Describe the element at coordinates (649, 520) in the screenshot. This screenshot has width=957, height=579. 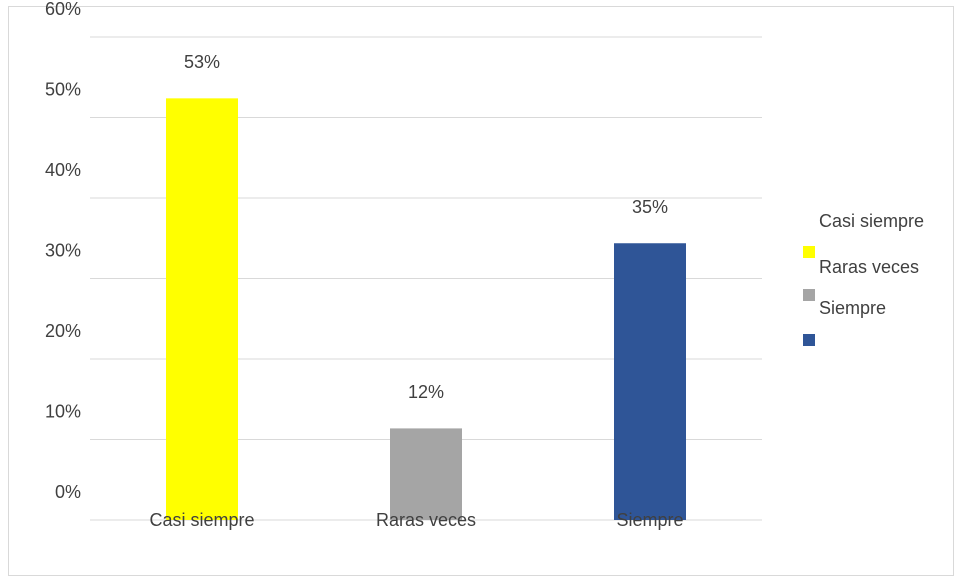
I see `x-tick-label: Siempre` at that location.